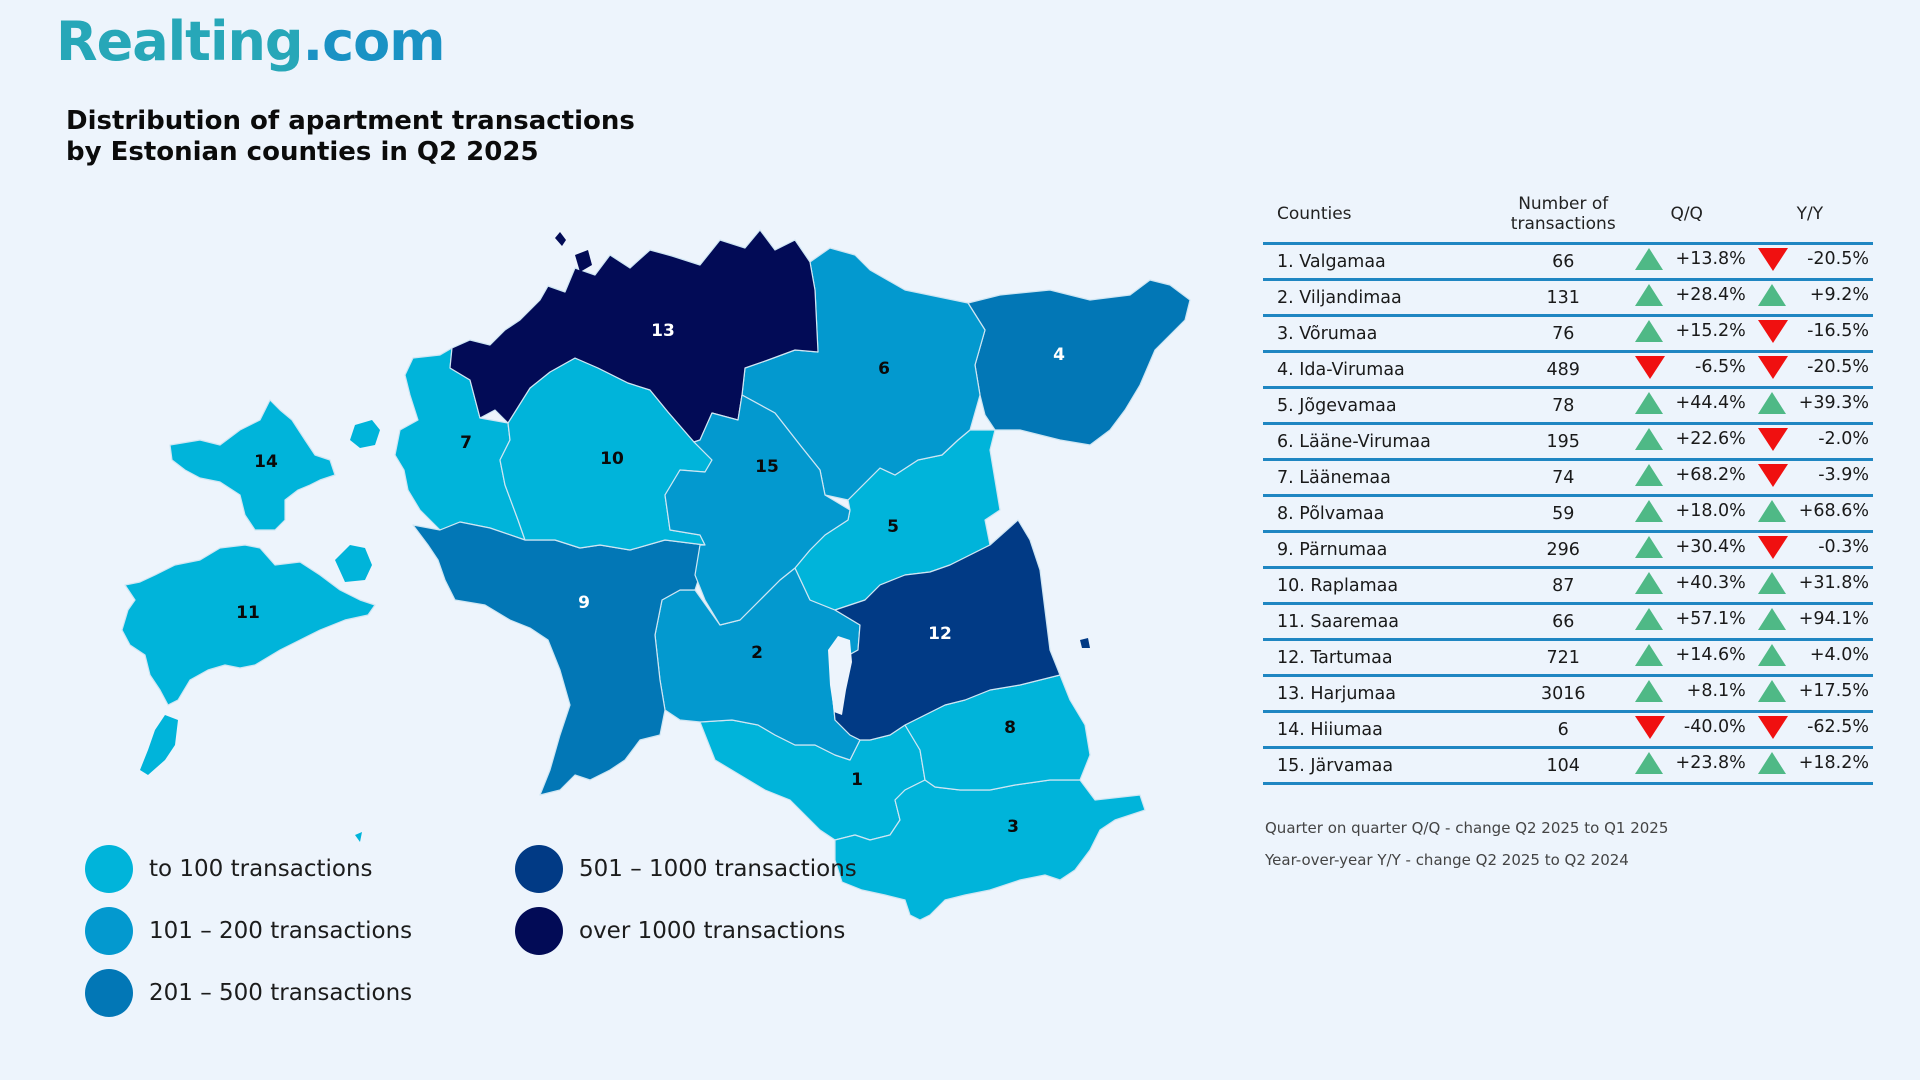 Image resolution: width=1920 pixels, height=1080 pixels. What do you see at coordinates (1563, 215) in the screenshot?
I see `header-transactions: Number of transactions` at bounding box center [1563, 215].